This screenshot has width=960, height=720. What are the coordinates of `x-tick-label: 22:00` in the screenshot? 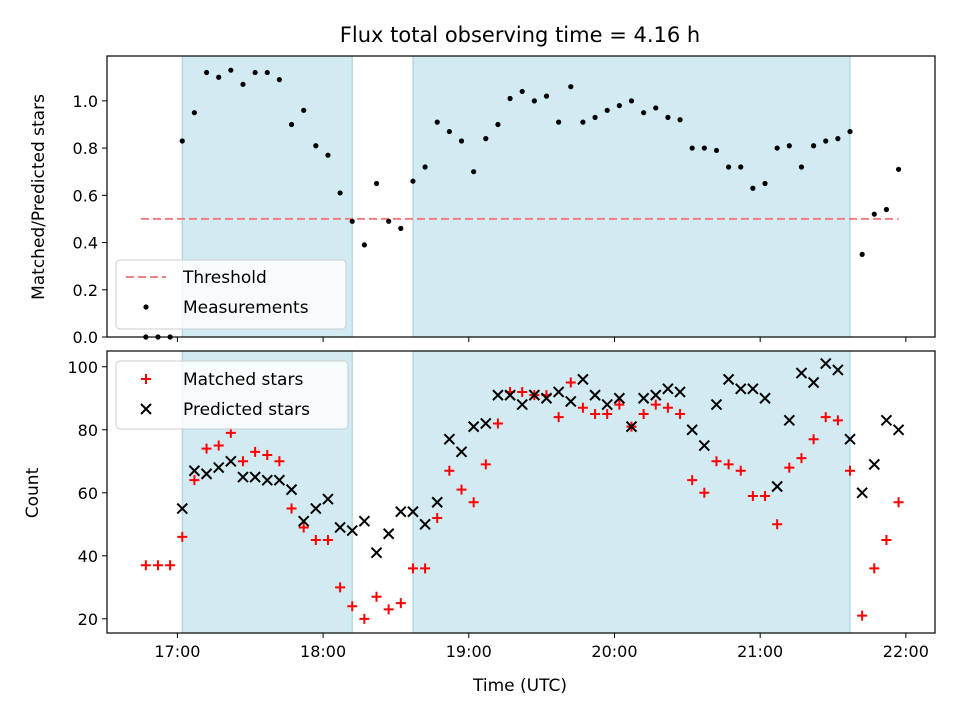 It's located at (906, 651).